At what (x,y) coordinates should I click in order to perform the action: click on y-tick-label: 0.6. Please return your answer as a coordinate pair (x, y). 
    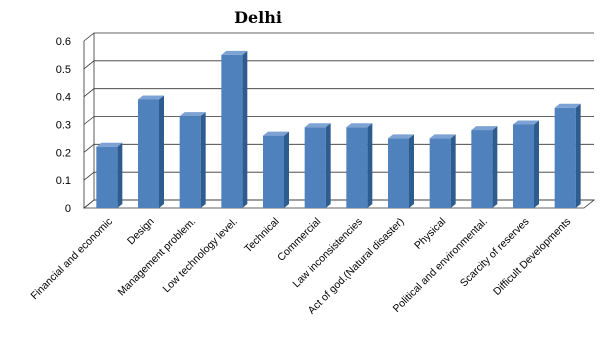
    Looking at the image, I should click on (63, 42).